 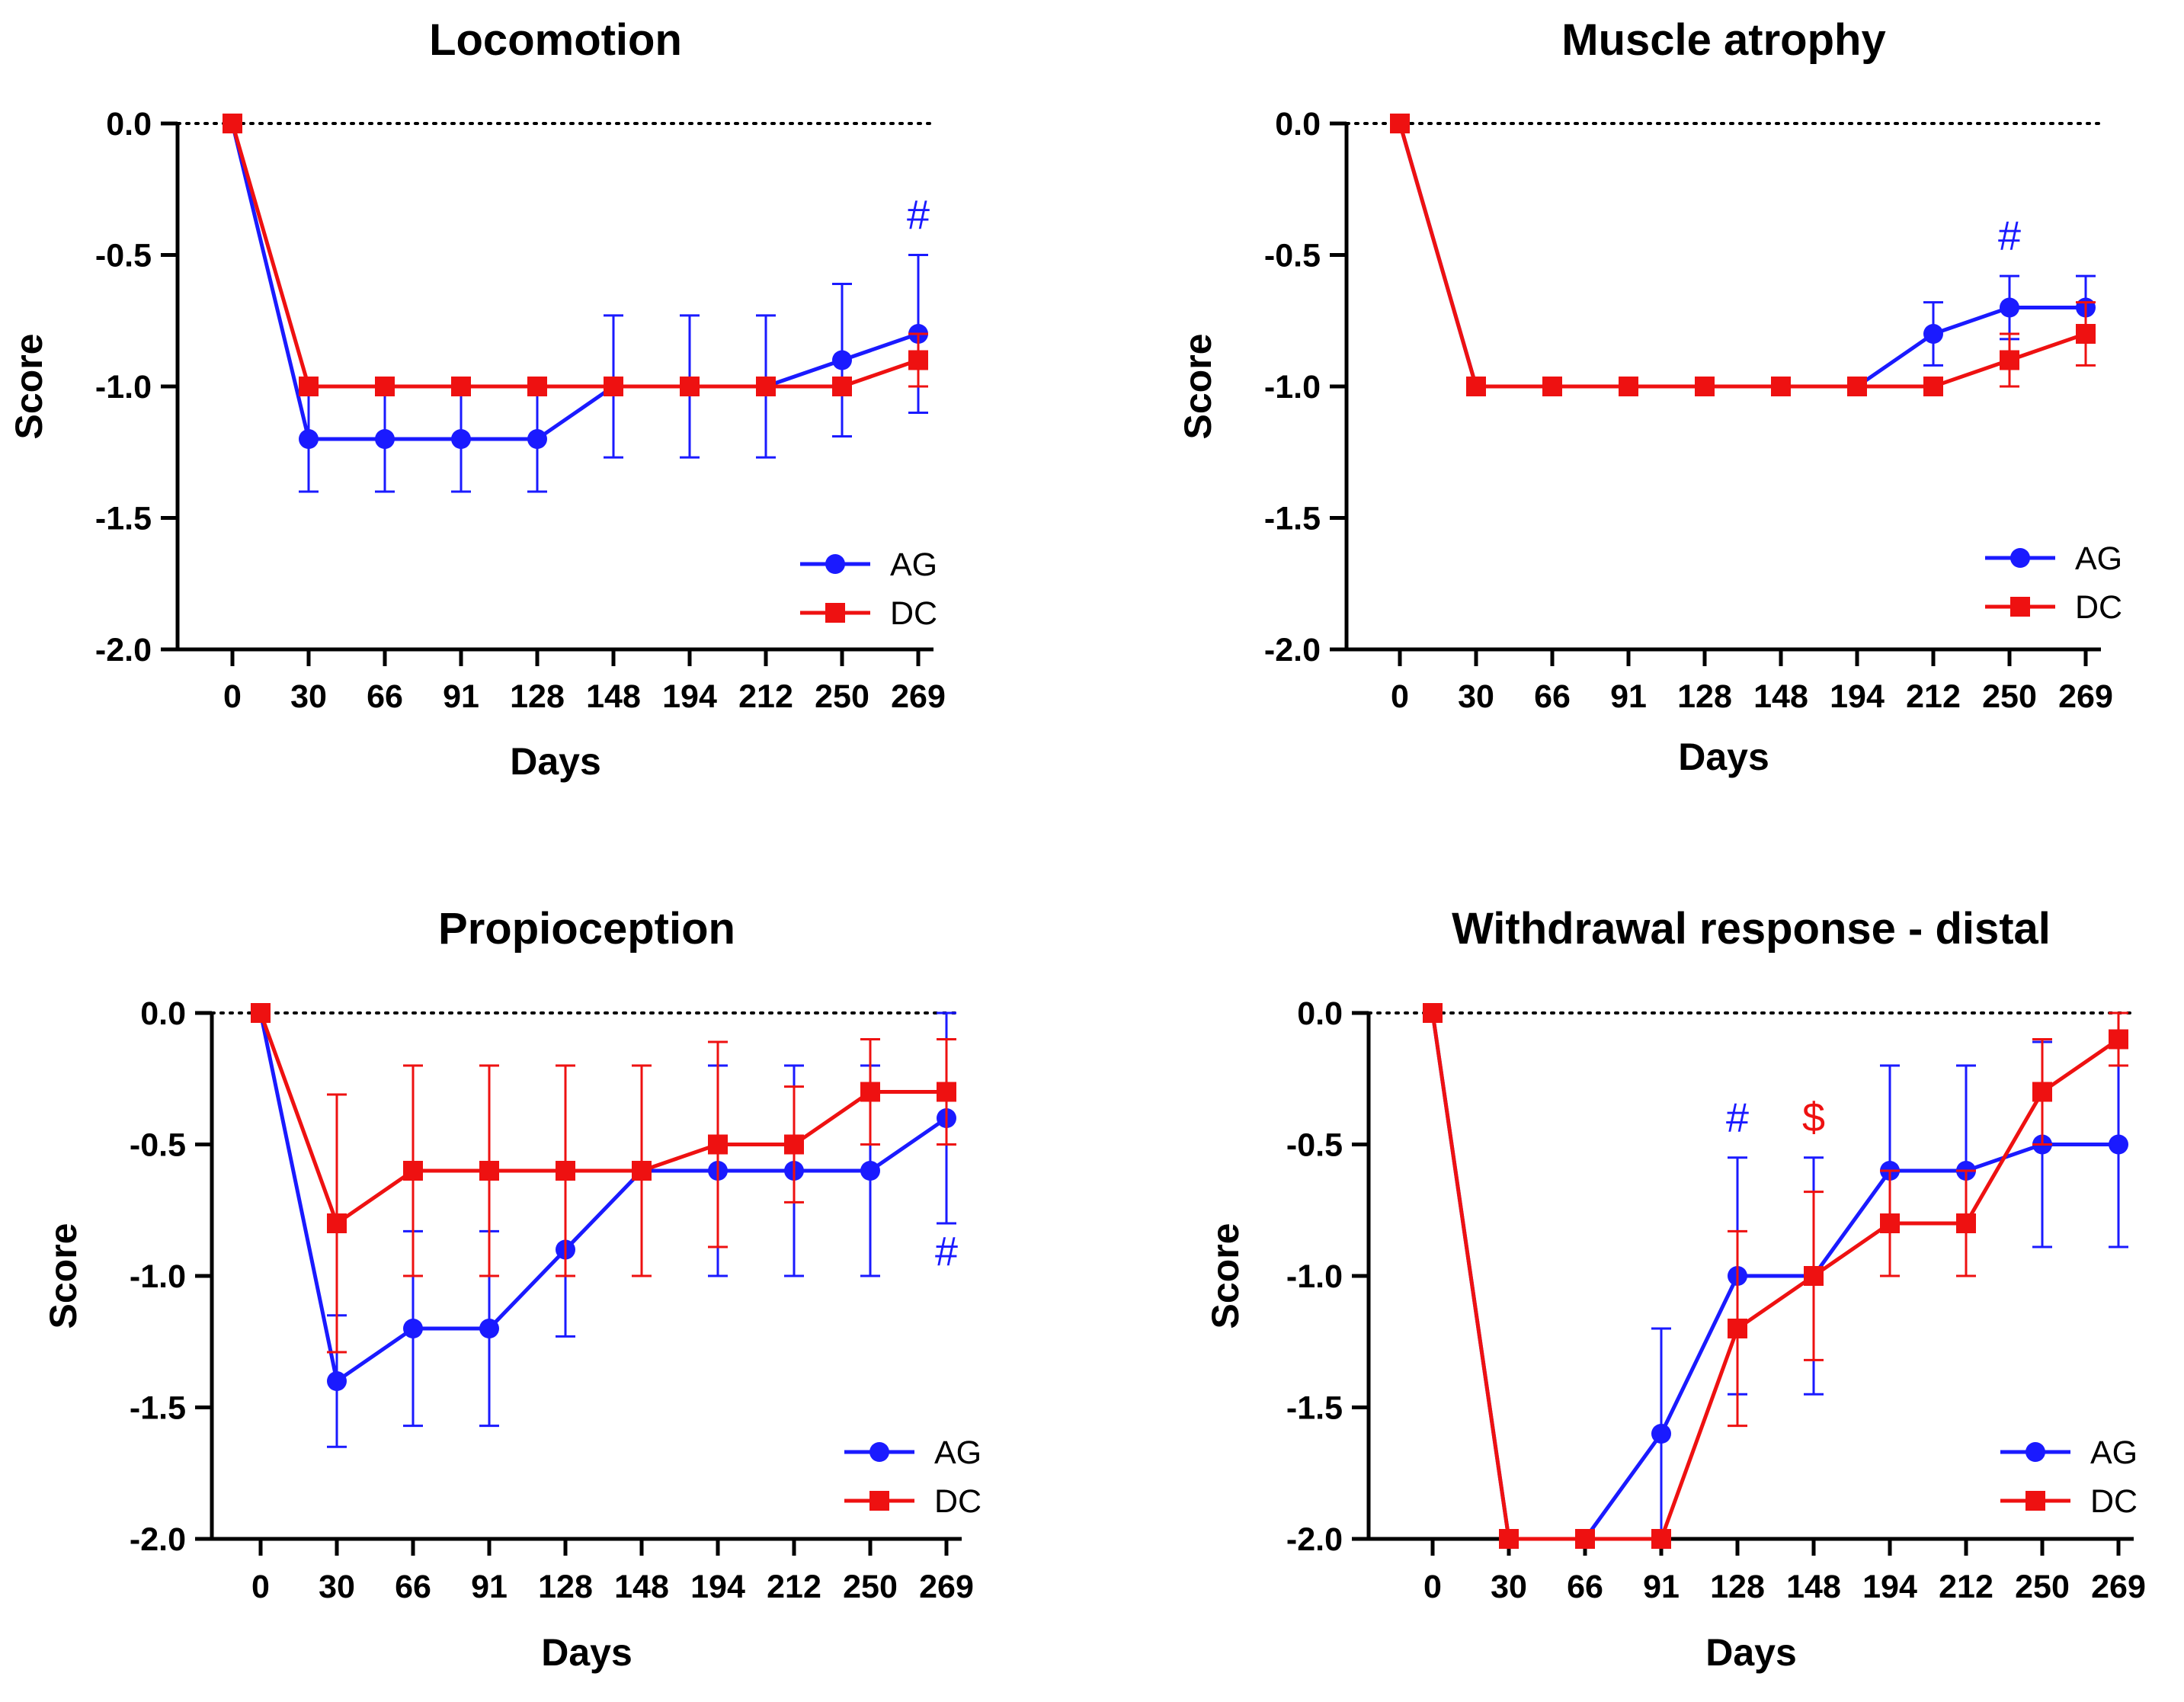 I want to click on series-dc, so click(x=603, y=1178).